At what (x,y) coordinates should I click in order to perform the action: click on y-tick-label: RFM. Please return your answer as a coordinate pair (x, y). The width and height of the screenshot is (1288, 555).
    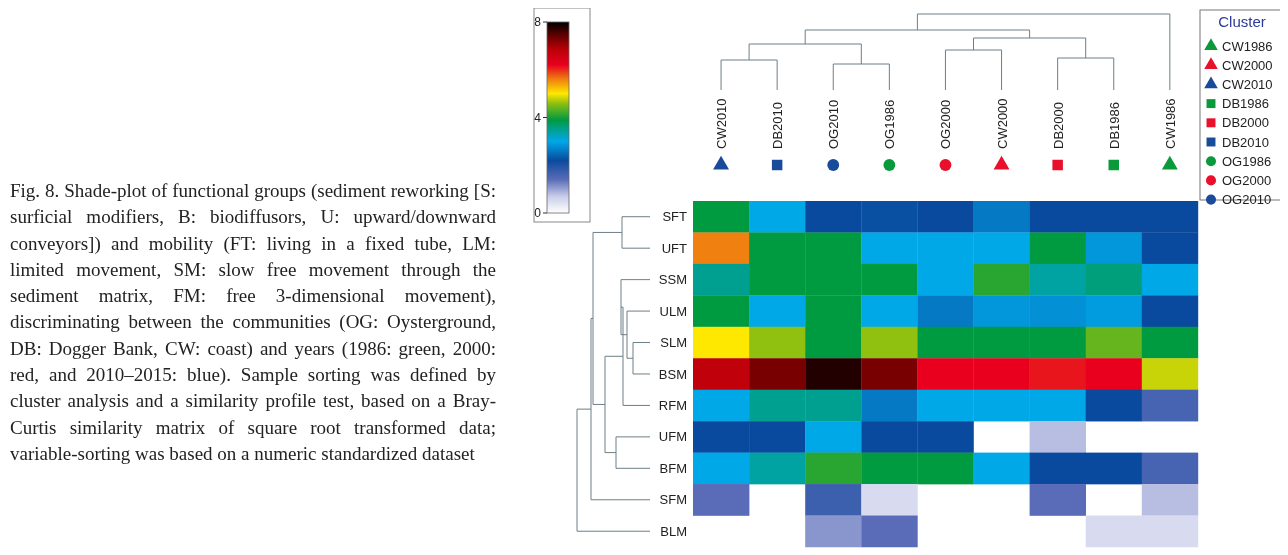
    Looking at the image, I should click on (672, 405).